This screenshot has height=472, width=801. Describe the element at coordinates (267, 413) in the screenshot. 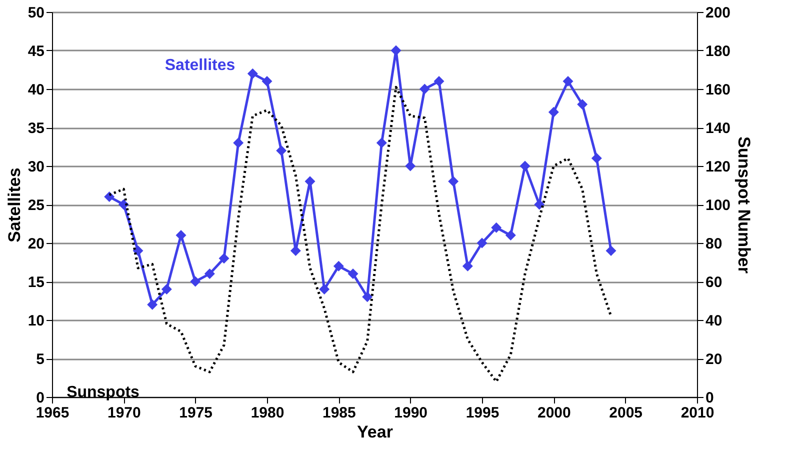

I see `x-tick-label: 1980` at that location.